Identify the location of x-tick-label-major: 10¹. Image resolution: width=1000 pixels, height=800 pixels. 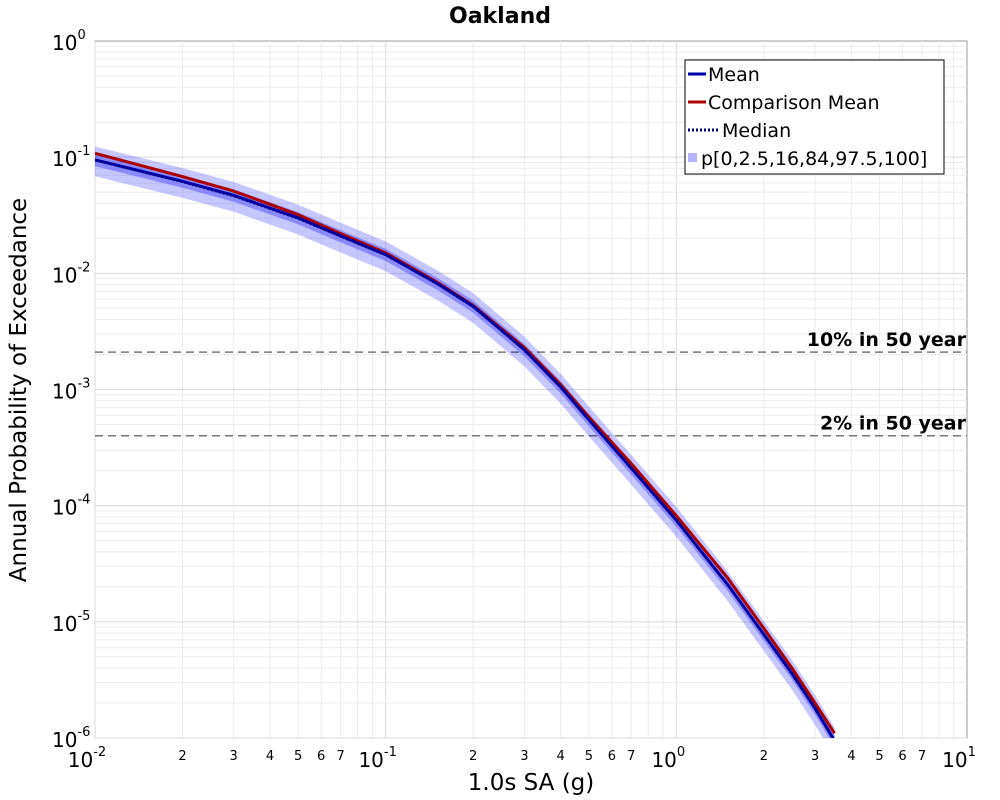
(959, 758).